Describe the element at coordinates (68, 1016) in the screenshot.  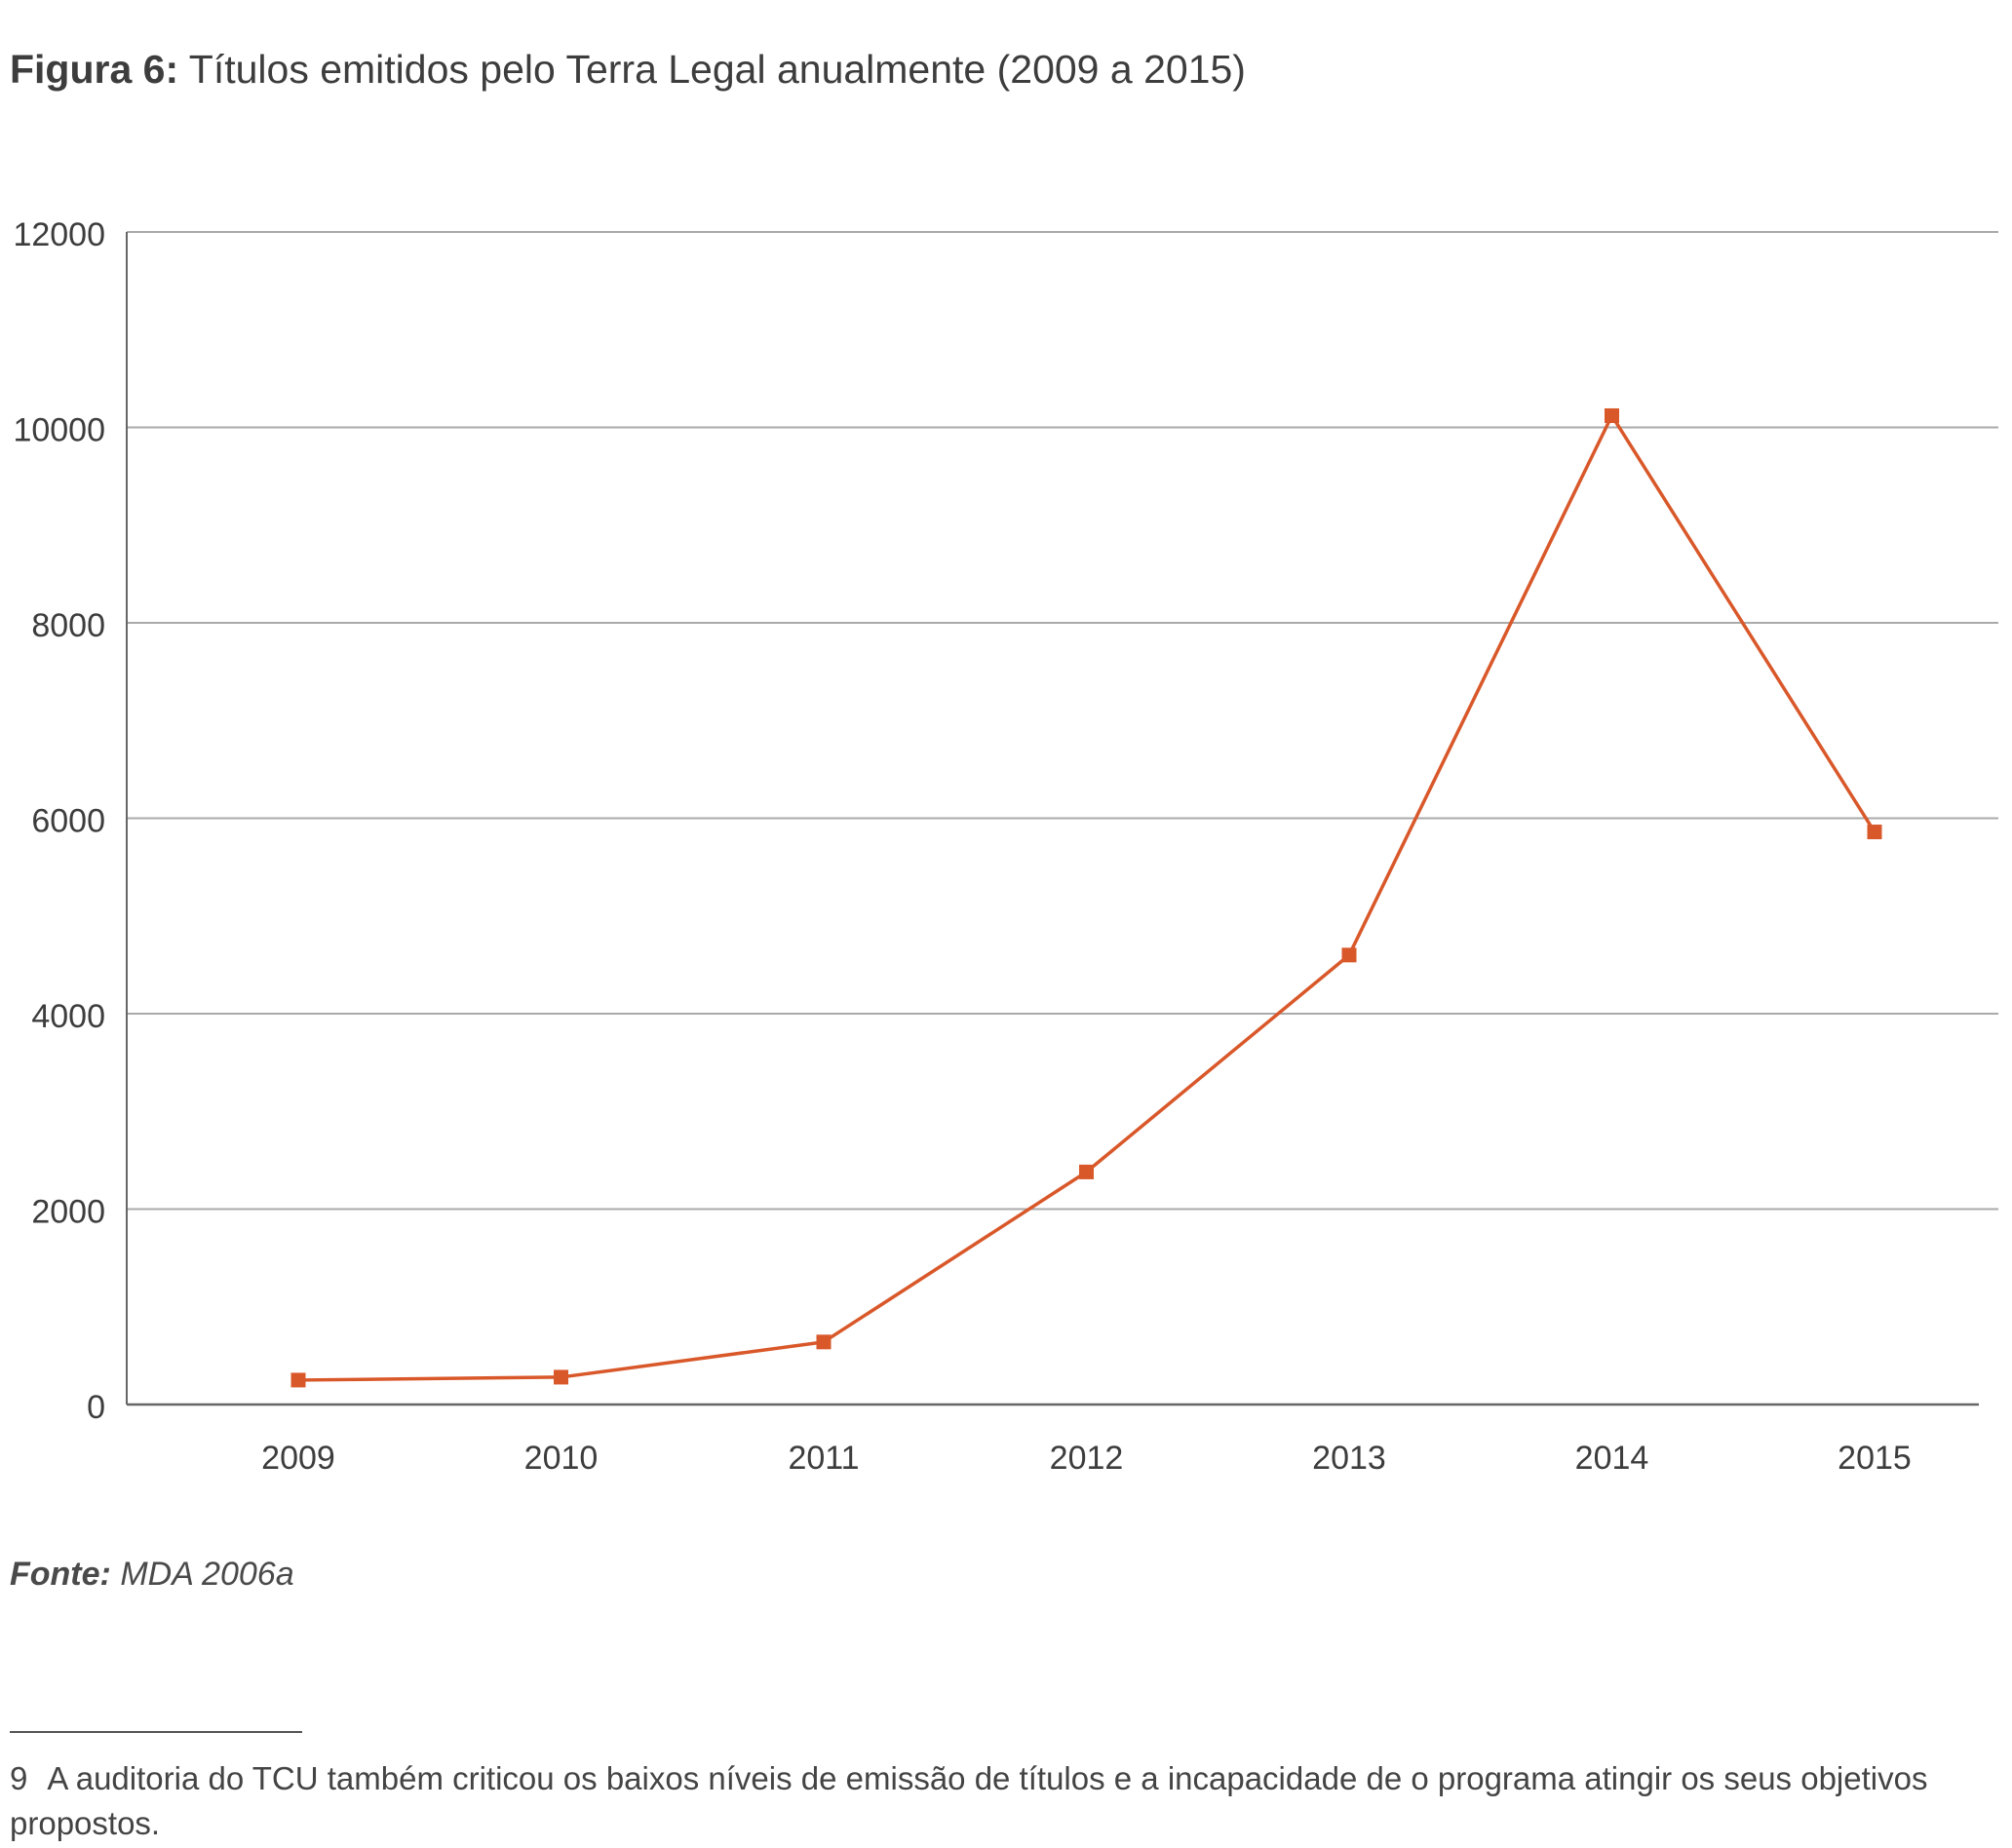
I see `y-tick-label-4000: 4000` at that location.